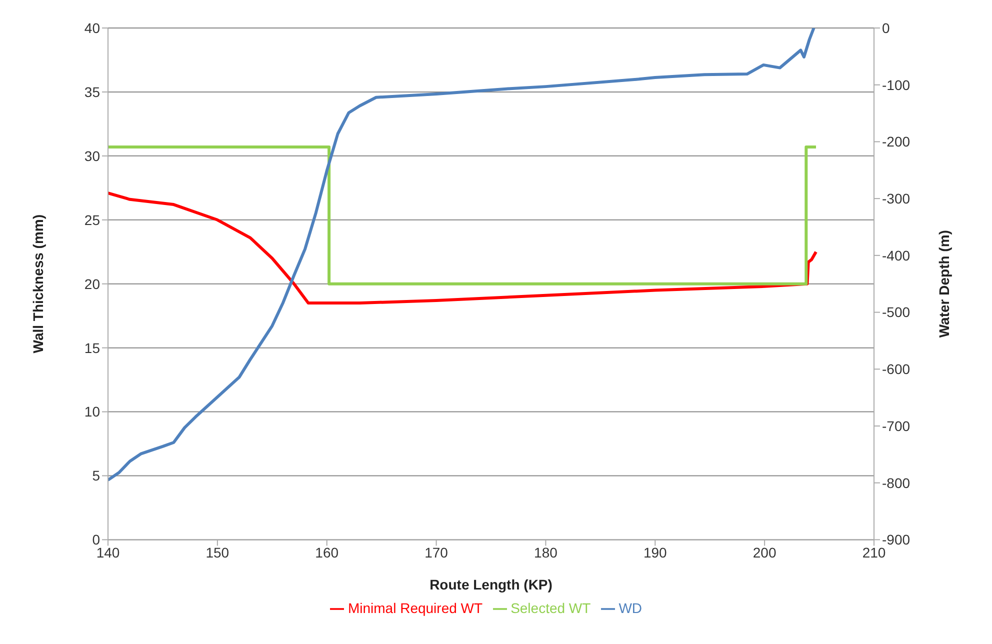  What do you see at coordinates (896, 482) in the screenshot?
I see `y2-tick-label: -800` at bounding box center [896, 482].